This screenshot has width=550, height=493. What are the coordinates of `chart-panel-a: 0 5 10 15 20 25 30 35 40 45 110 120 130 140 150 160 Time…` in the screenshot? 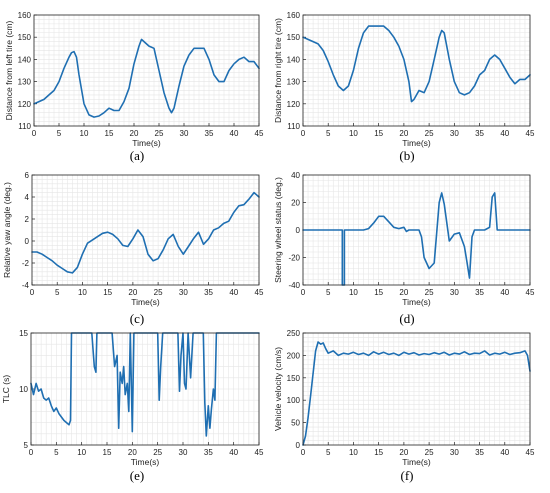 It's located at (134, 87).